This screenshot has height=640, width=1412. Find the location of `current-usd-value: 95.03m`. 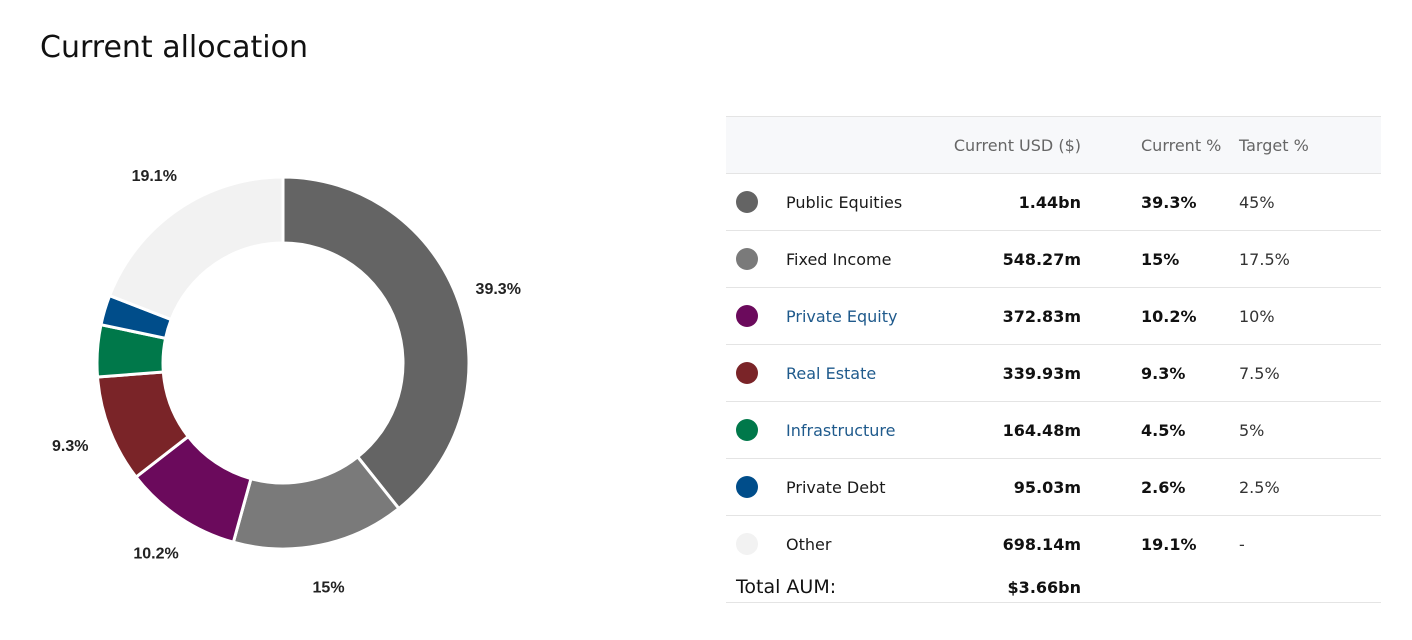

current-usd-value: 95.03m is located at coordinates (1008, 487).